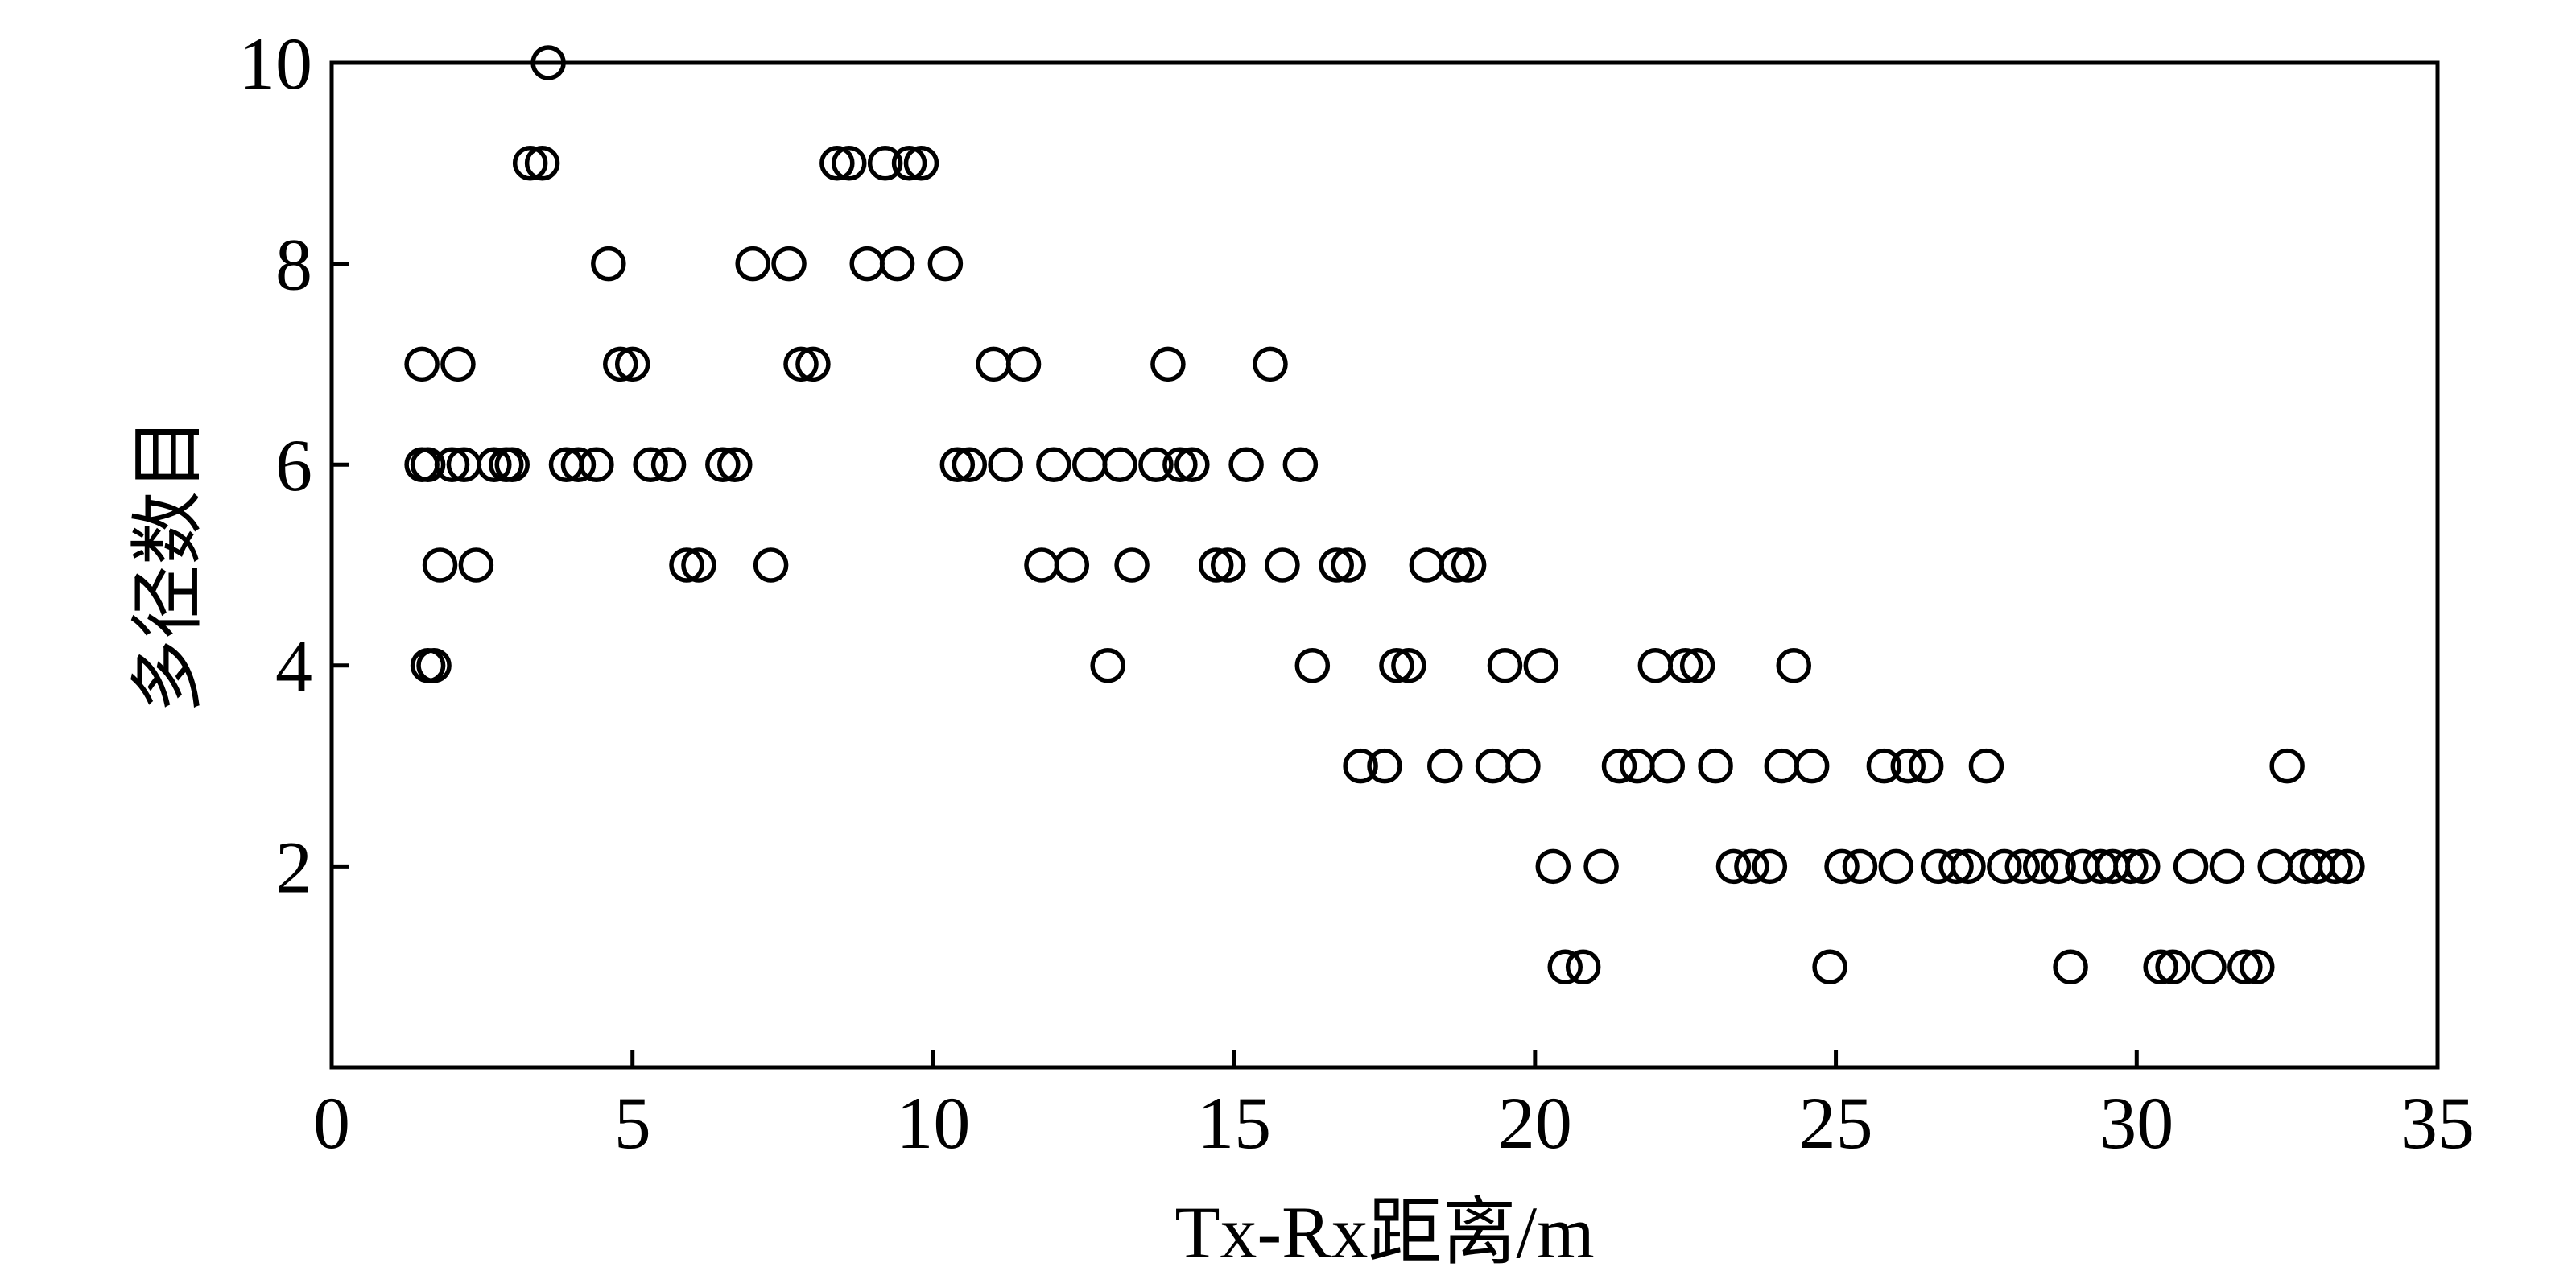 The height and width of the screenshot is (1267, 2576). Describe the element at coordinates (275, 64) in the screenshot. I see `y-tick-label: 10` at that location.